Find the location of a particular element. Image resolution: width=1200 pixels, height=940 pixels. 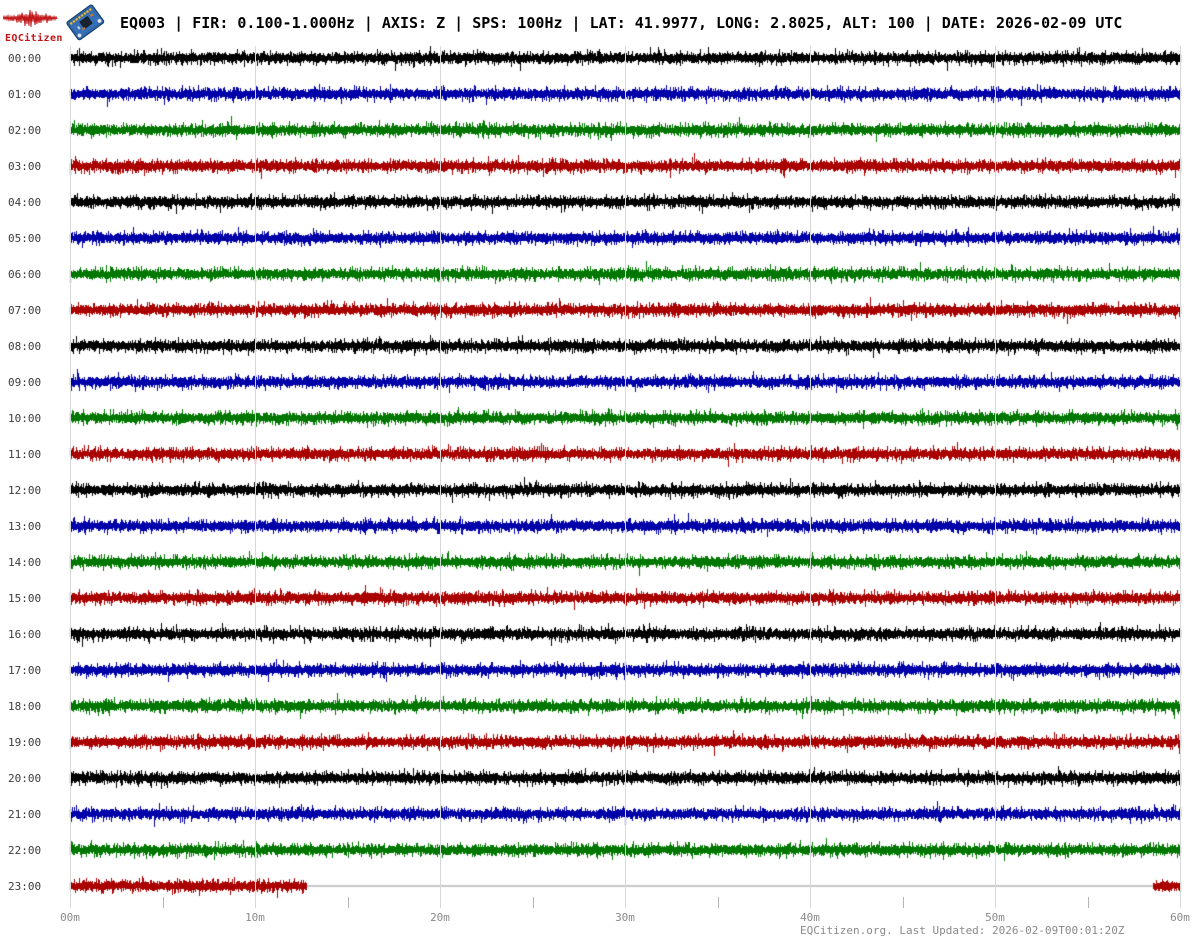

minute-tick-label: 50m is located at coordinates (995, 917).